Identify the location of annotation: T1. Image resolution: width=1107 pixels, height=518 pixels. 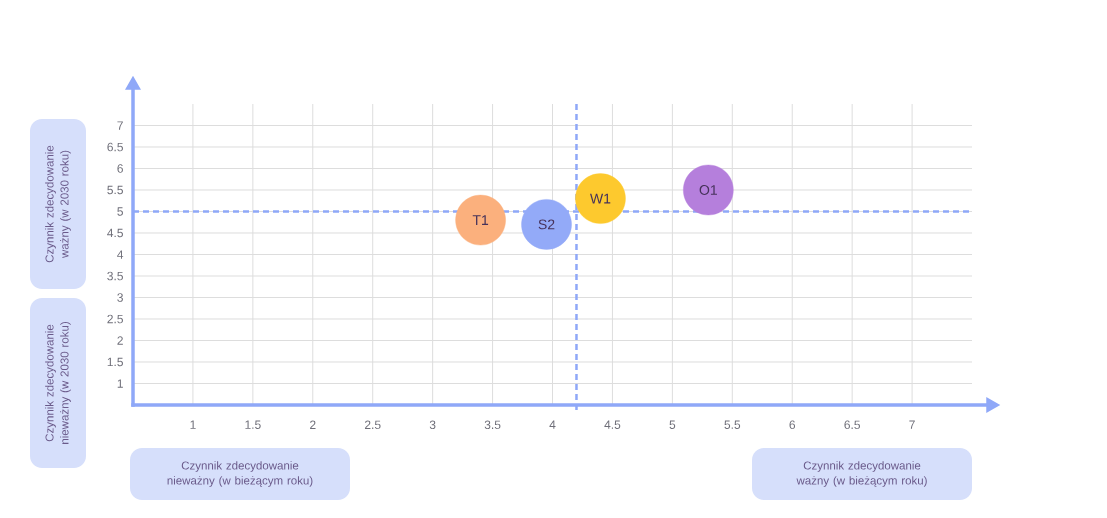
(480, 220).